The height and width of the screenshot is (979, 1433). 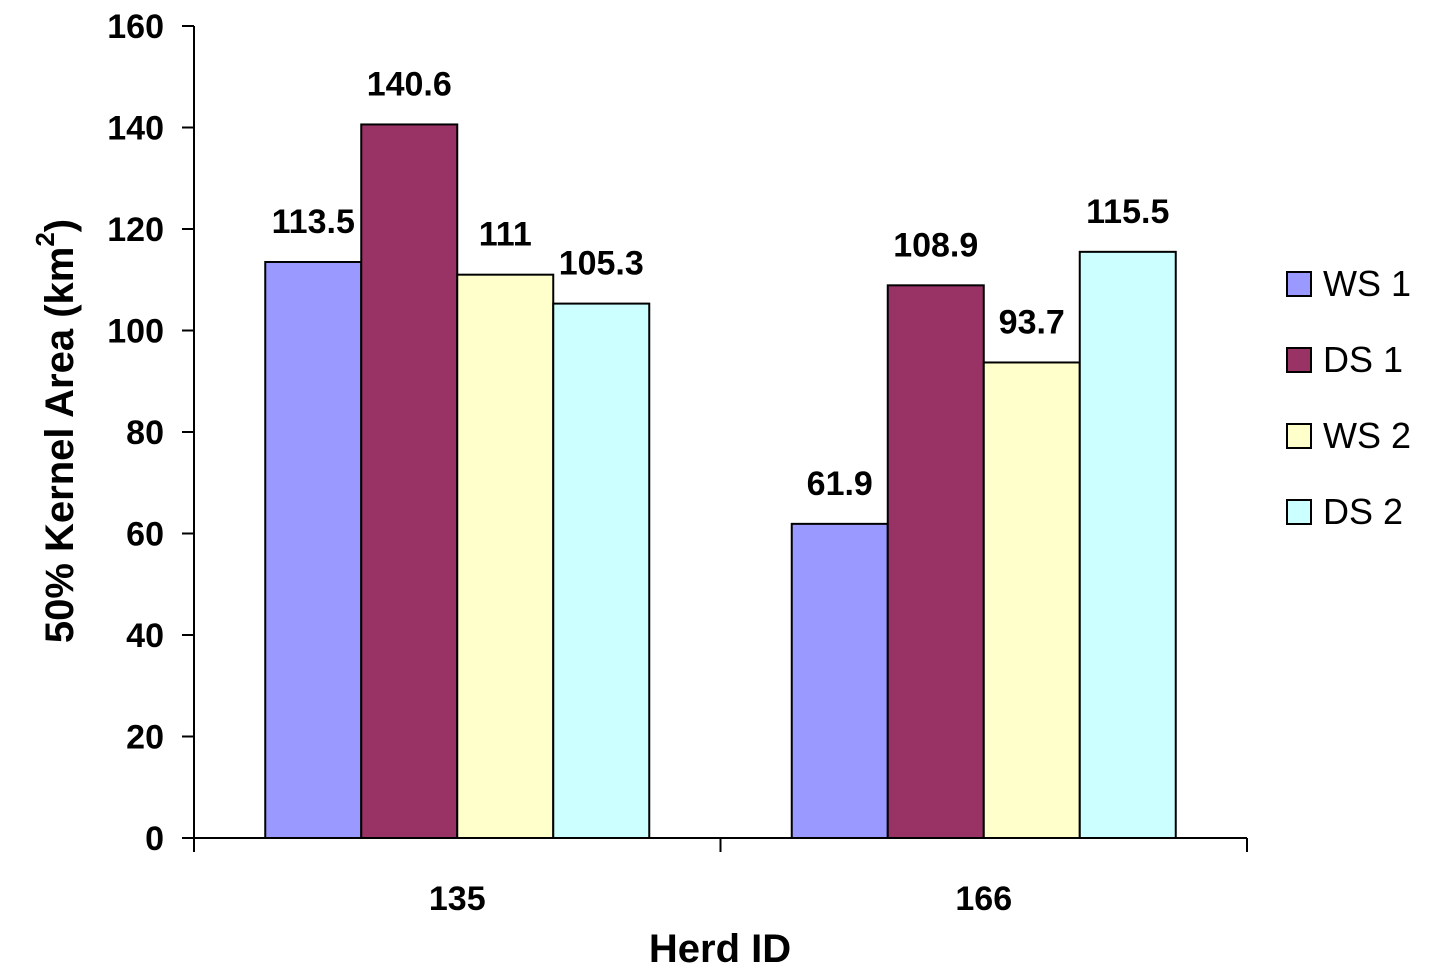 What do you see at coordinates (135, 129) in the screenshot?
I see `y-tick-label-140: 140` at bounding box center [135, 129].